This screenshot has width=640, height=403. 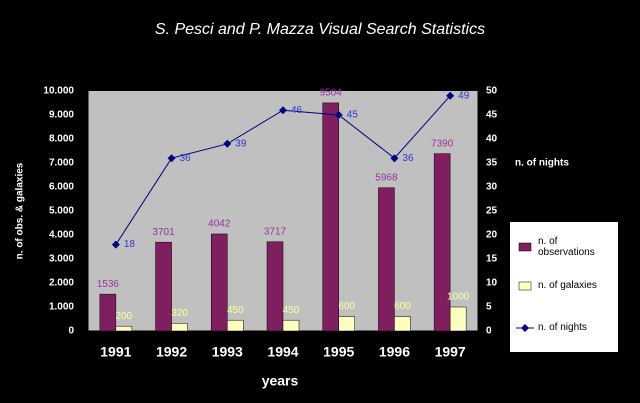 What do you see at coordinates (61, 187) in the screenshot?
I see `y-tick-label: 6.000` at bounding box center [61, 187].